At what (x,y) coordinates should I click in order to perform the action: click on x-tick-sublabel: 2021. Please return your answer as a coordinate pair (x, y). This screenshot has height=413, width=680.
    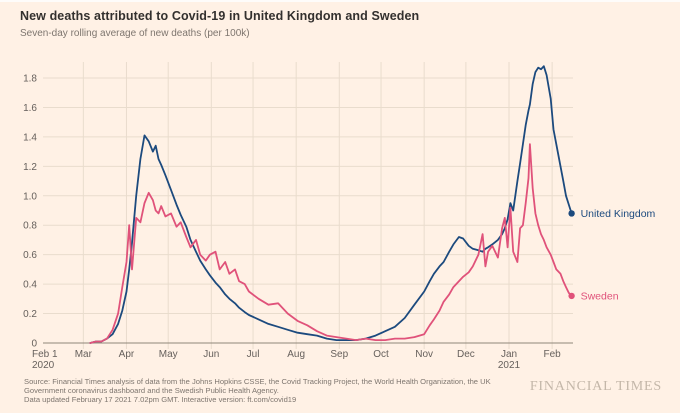
    Looking at the image, I should click on (509, 365).